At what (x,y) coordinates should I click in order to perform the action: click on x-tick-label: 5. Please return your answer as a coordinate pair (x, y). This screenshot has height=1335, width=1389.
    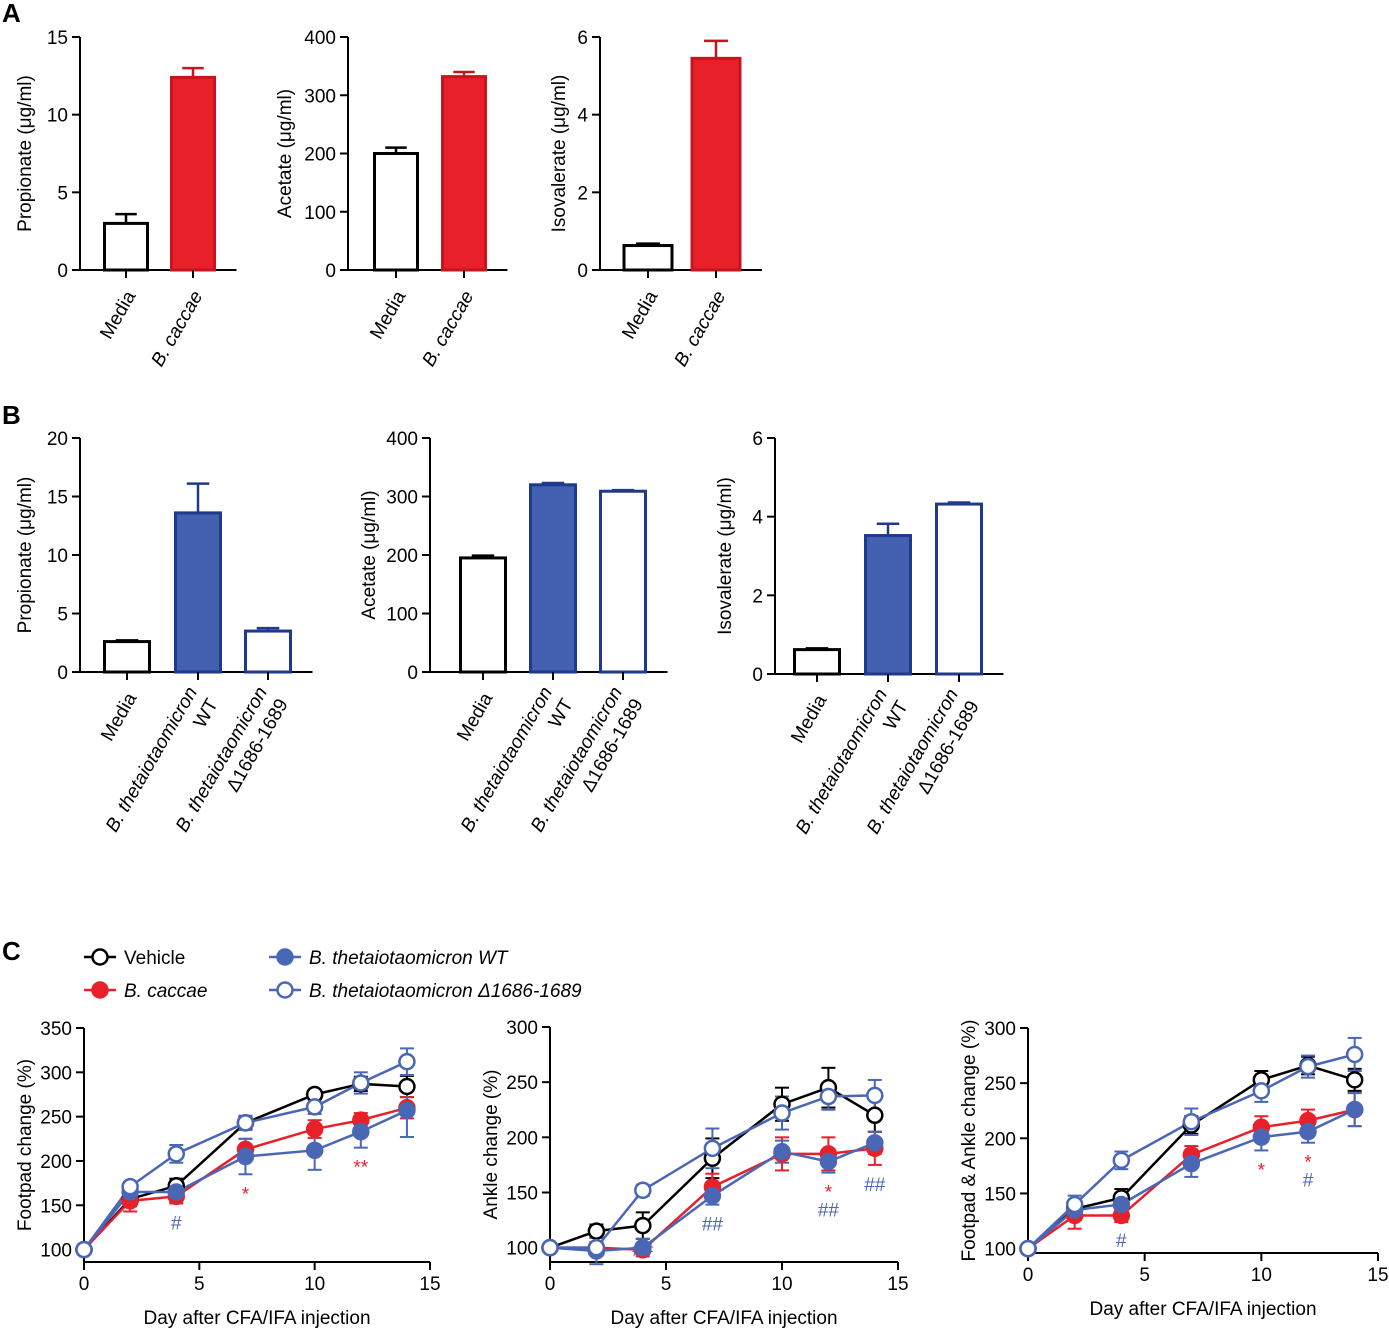
    Looking at the image, I should click on (199, 1284).